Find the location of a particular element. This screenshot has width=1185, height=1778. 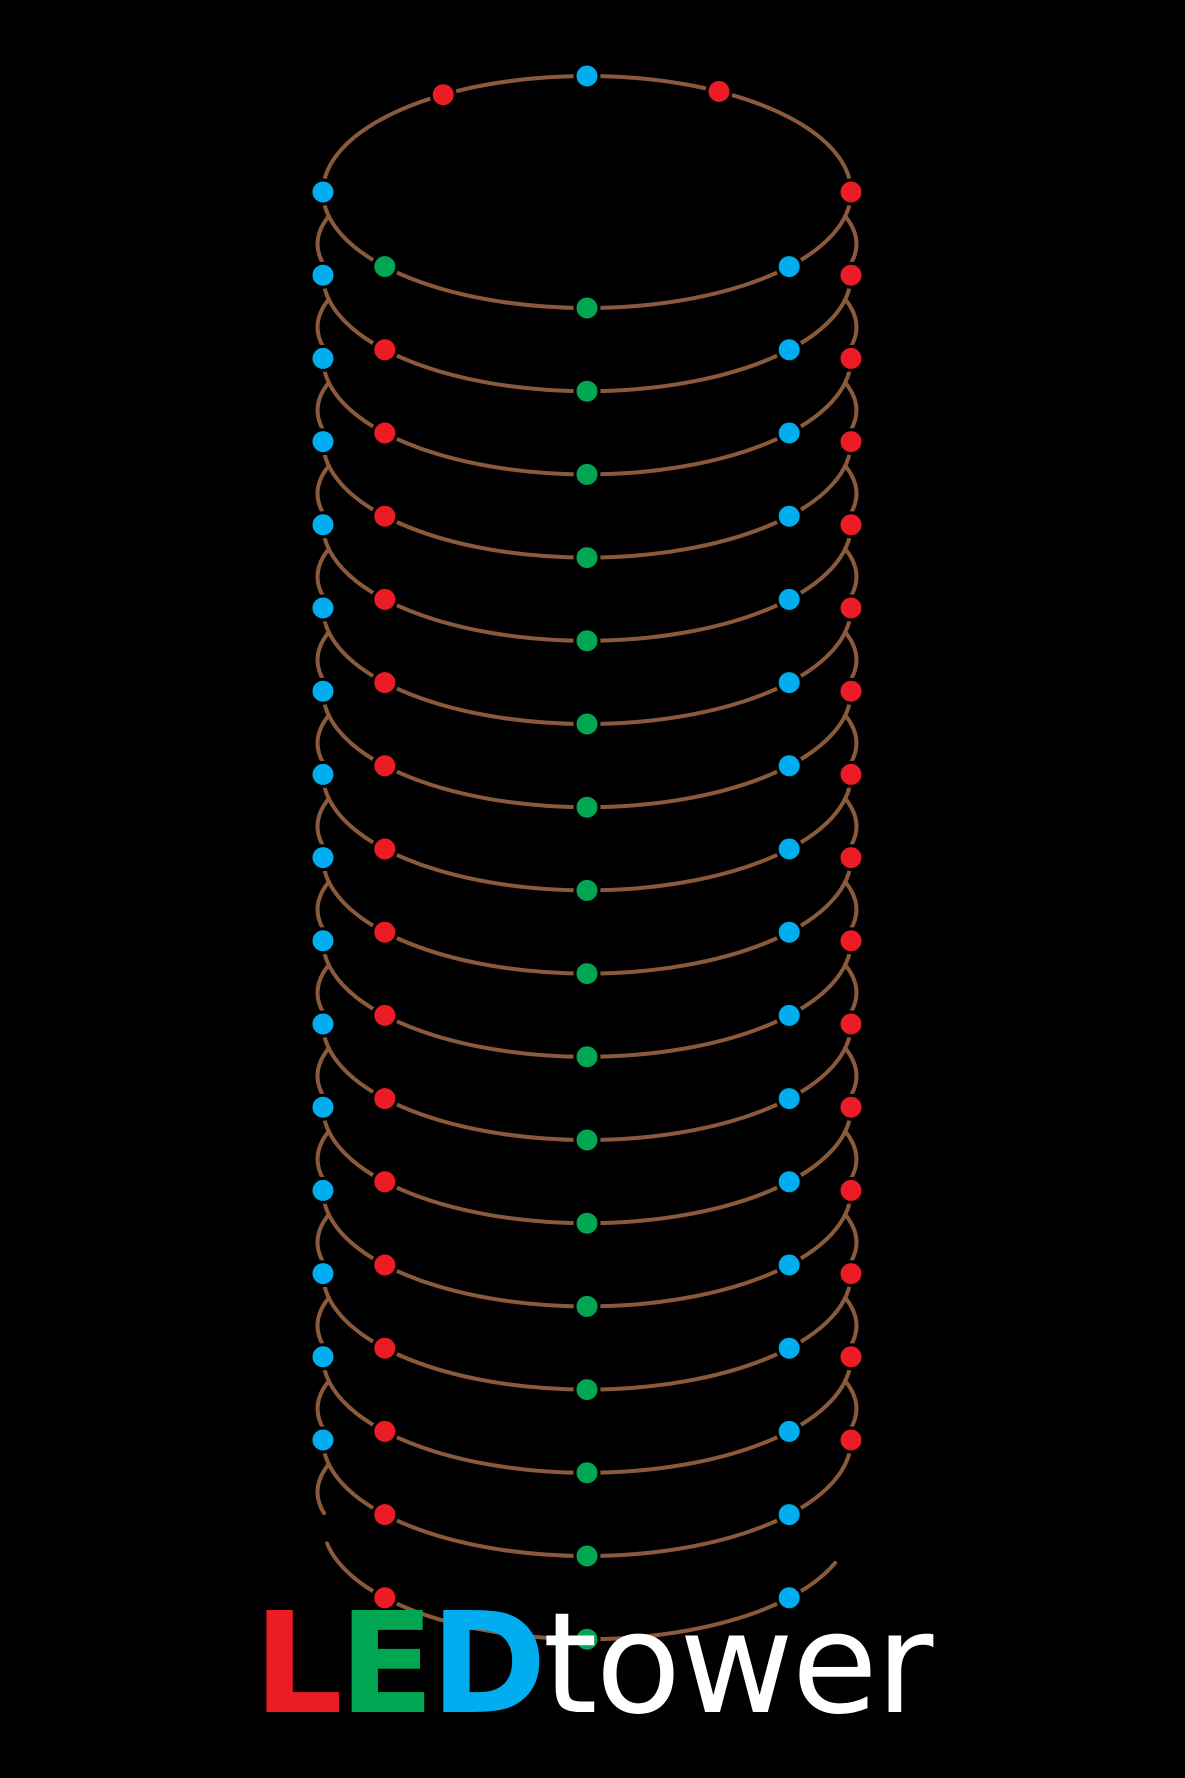

logo-letter-l: L is located at coordinates (298, 1664).